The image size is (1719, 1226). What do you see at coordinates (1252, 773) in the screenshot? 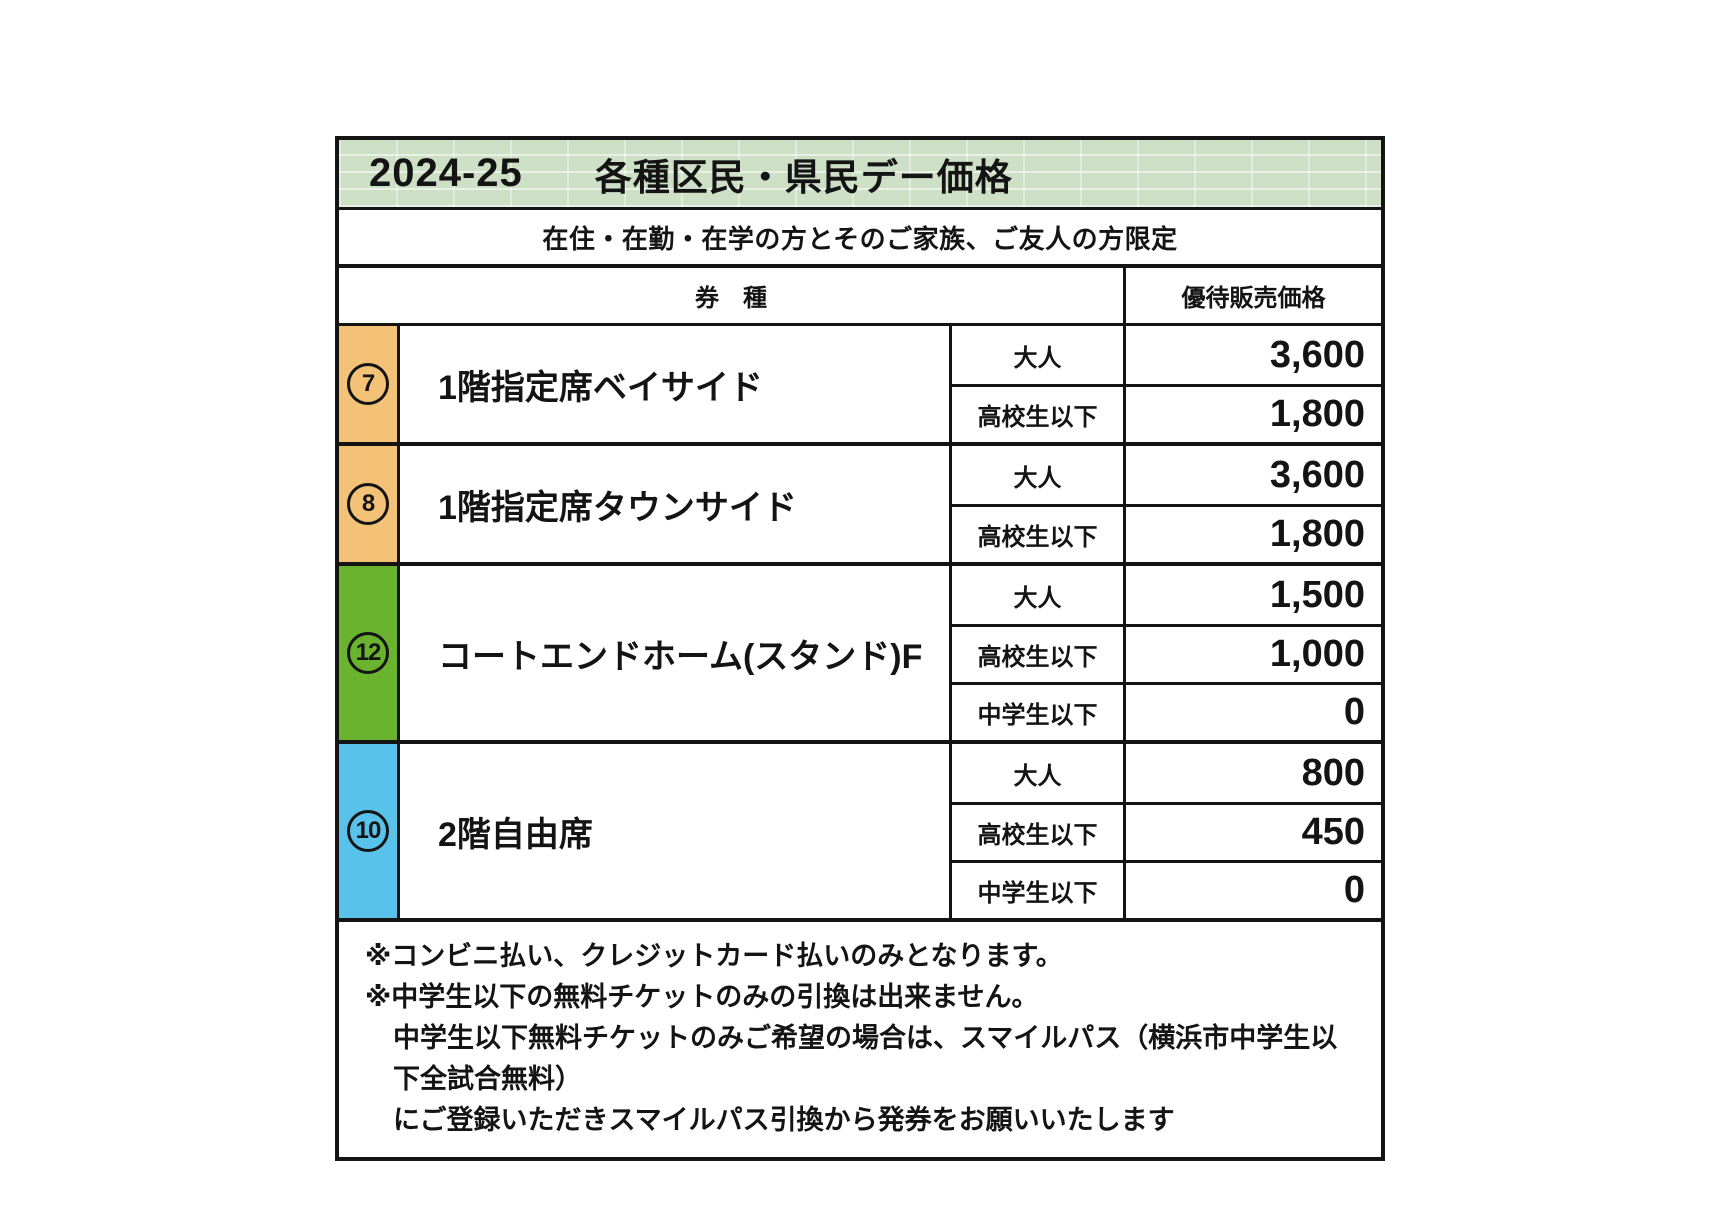
I see `price-value: 800` at bounding box center [1252, 773].